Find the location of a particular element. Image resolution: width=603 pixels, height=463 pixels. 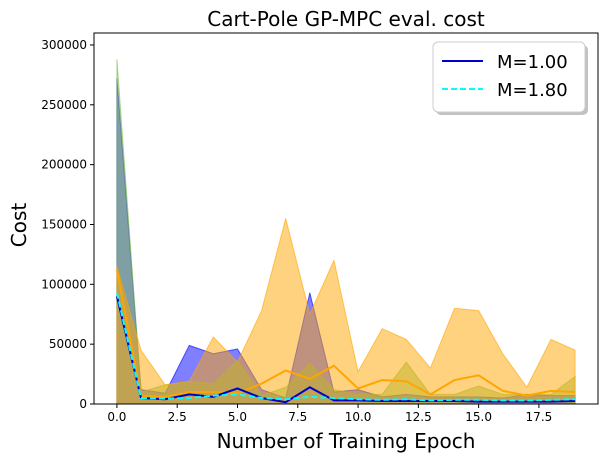

y-tick-label: 100000 is located at coordinates (64, 284).